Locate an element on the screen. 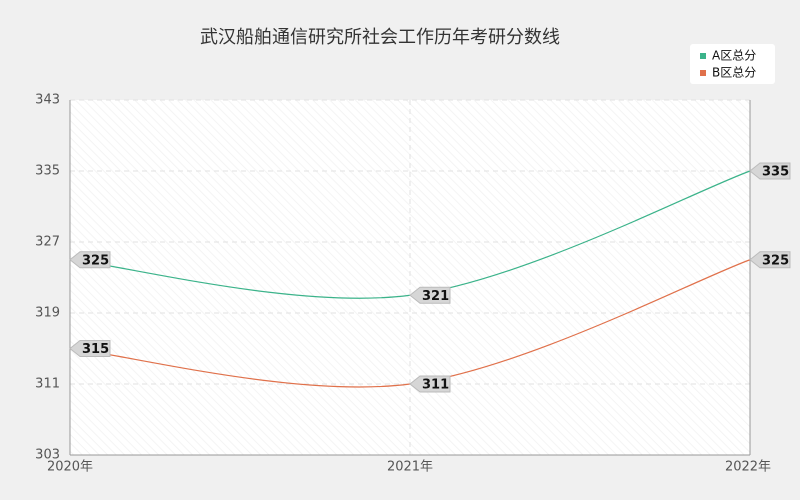 The image size is (800, 500). legend-box is located at coordinates (732, 64).